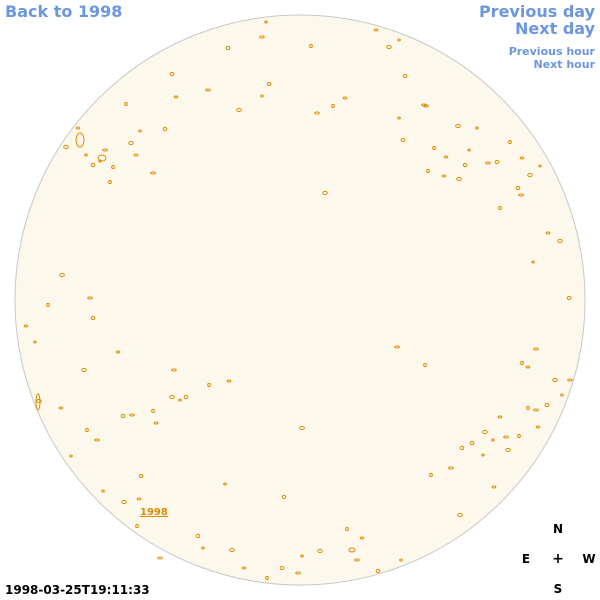 This screenshot has height=600, width=600. I want to click on compass-west: W, so click(589, 559).